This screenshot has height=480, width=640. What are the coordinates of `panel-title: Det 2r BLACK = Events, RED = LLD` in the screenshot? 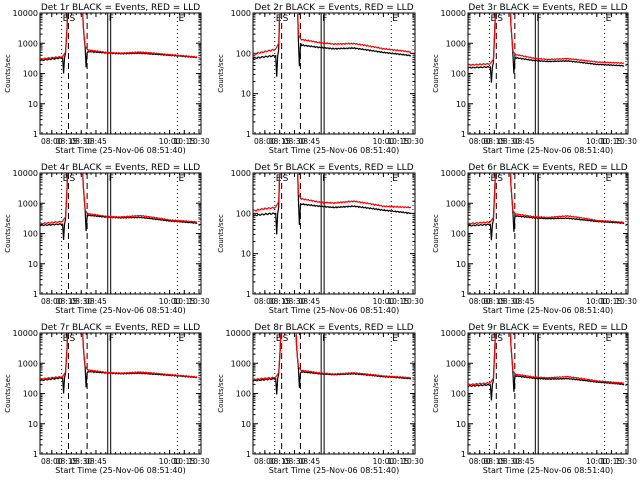 It's located at (333, 8).